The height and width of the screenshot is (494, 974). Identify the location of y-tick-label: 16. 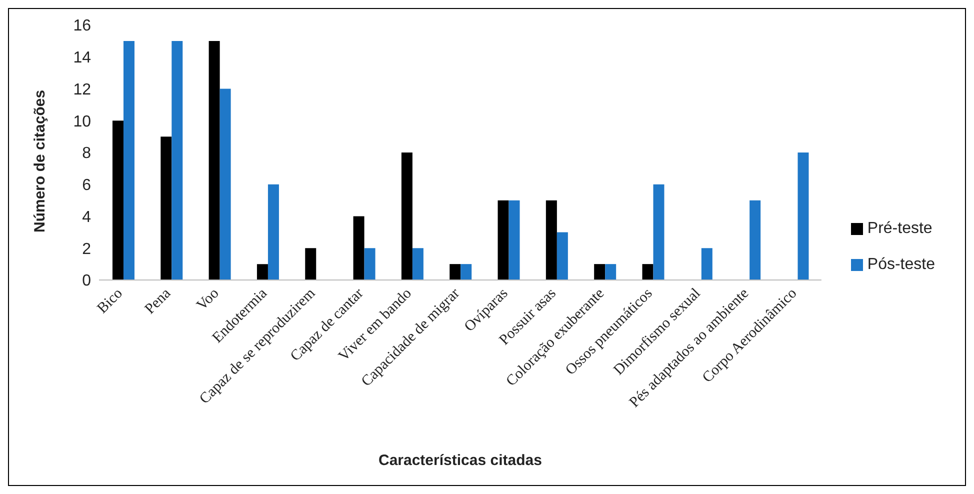
(82, 26).